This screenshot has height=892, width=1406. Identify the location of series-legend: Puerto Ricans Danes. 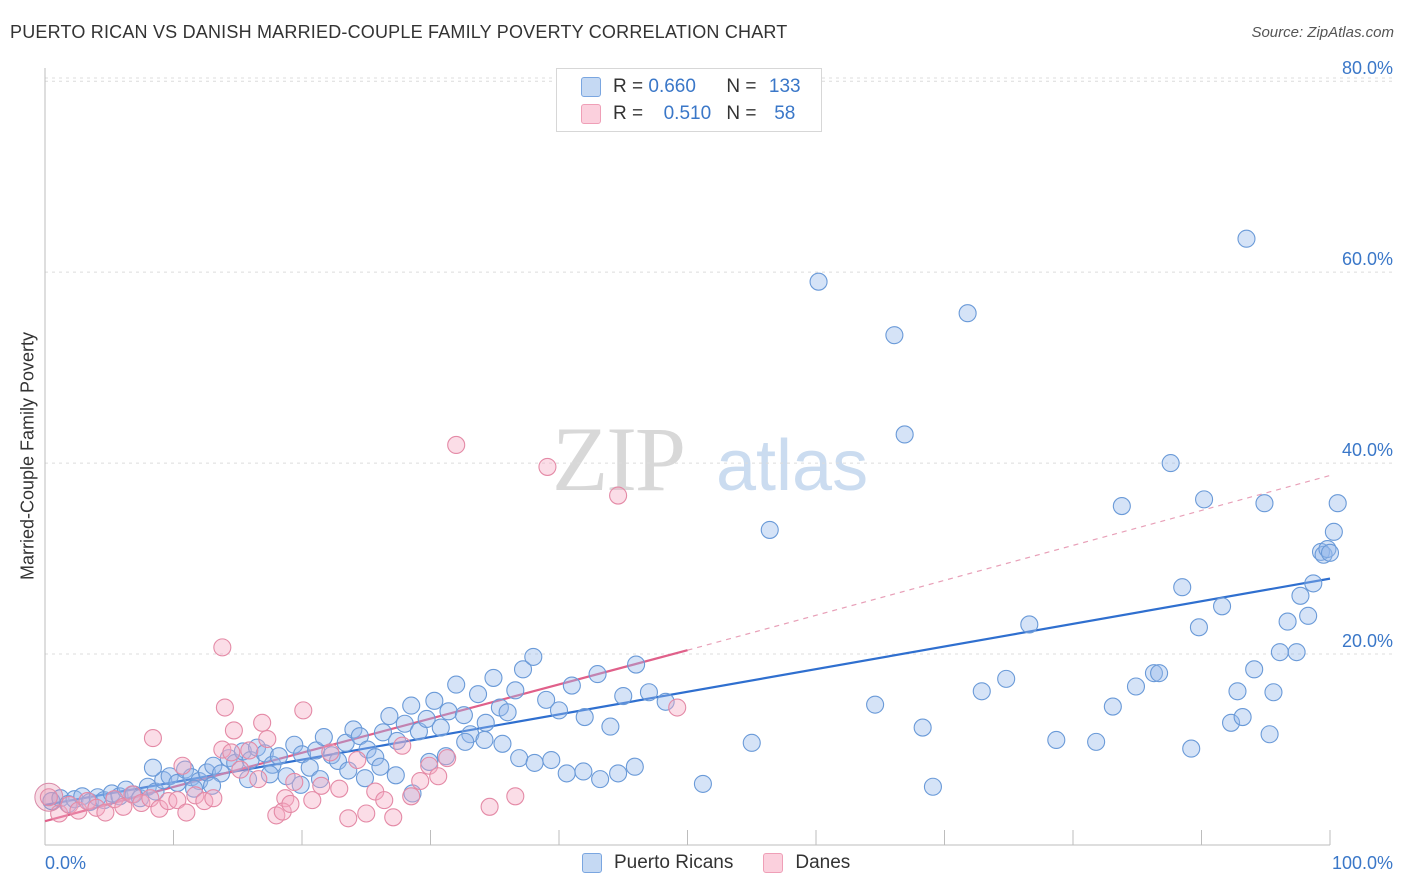
(731, 863).